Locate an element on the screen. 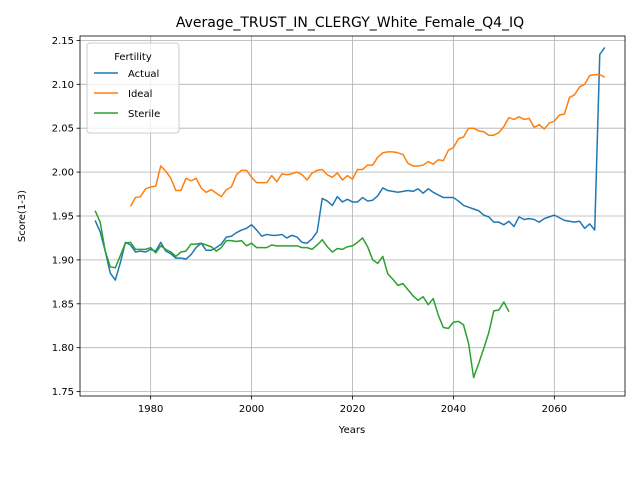 This screenshot has height=480, width=640. y-axis: 1.75 1.80 1.85 1.90 1.95 2.00 2.05 2.10 2.15 is located at coordinates (66, 217).